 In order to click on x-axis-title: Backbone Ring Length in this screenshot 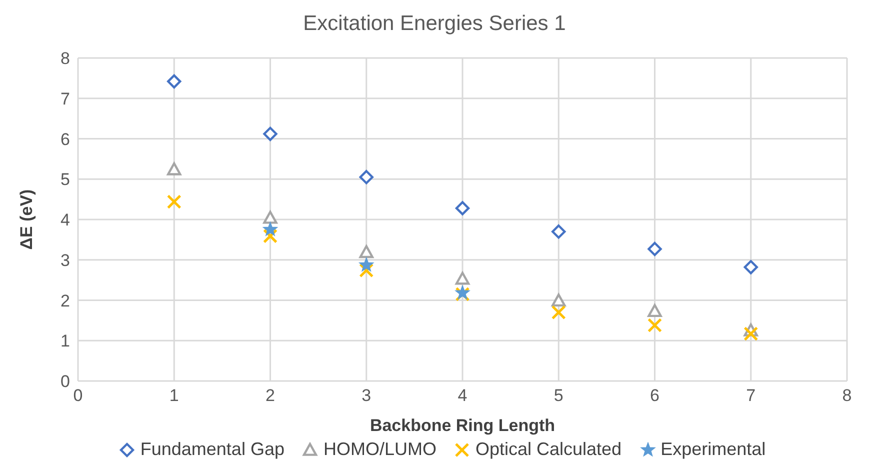, I will do `click(463, 425)`.